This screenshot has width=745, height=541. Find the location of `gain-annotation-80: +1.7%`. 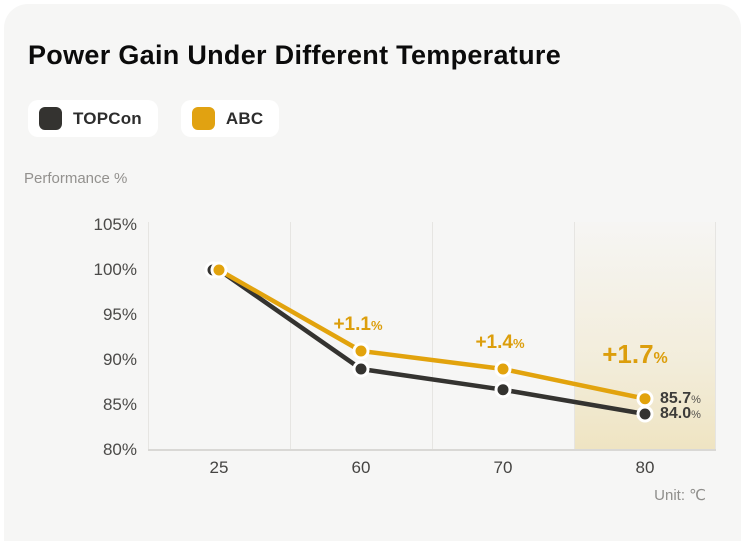

gain-annotation-80: +1.7% is located at coordinates (635, 353).